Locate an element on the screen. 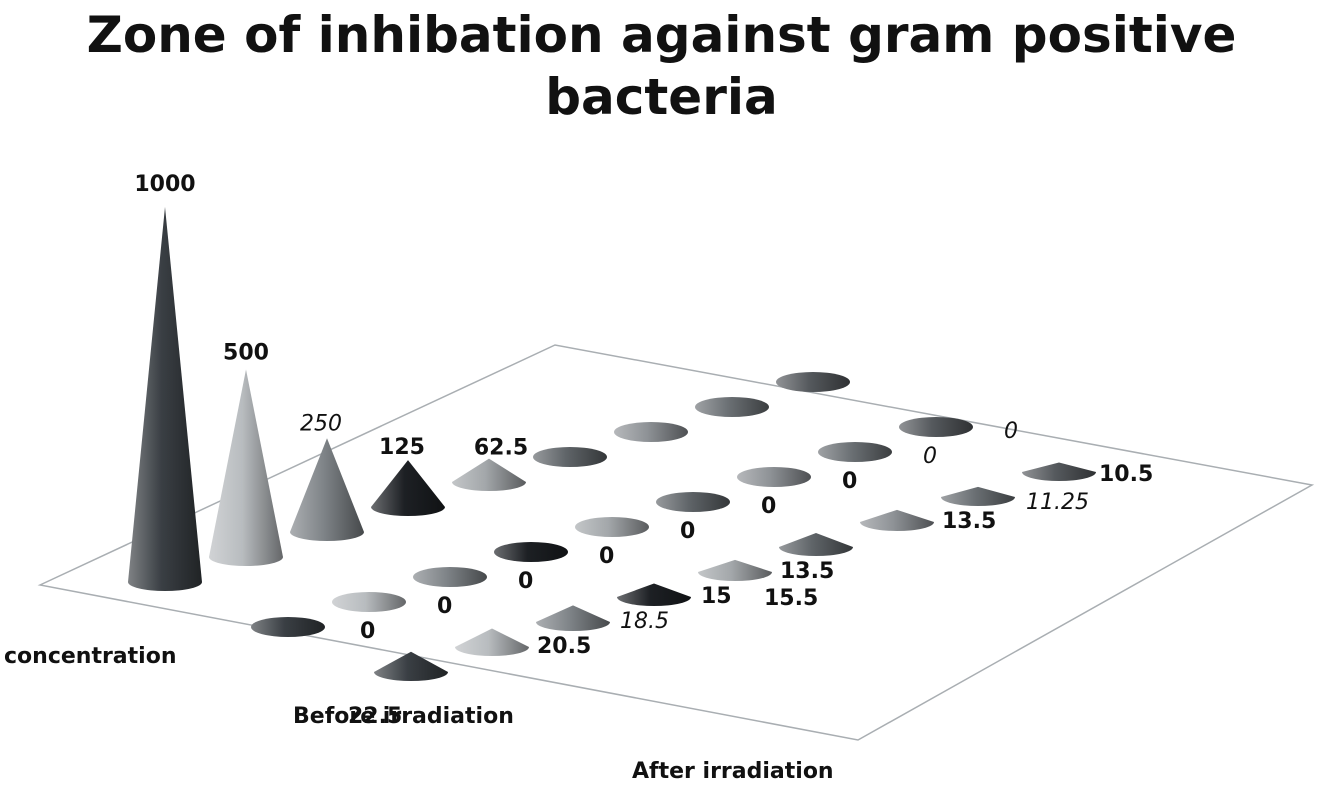  chart-title-line-1: Zone of inhibation against gram positive is located at coordinates (661, 35).